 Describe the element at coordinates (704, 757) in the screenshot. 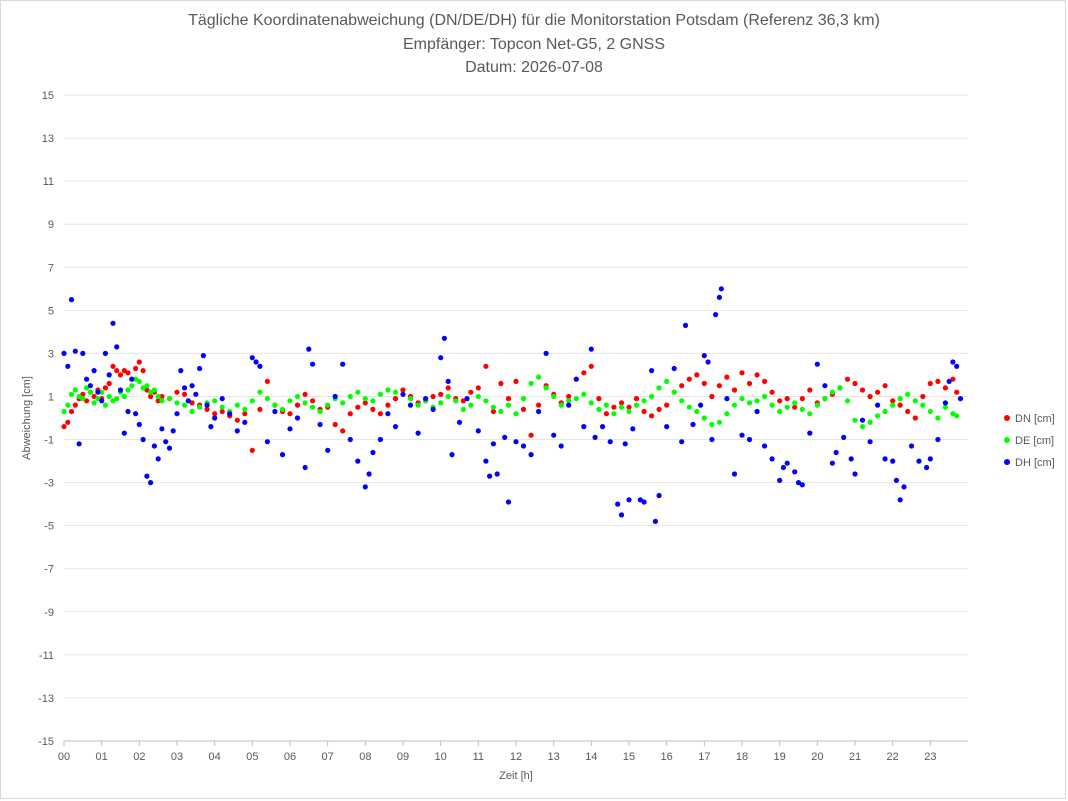

I see `x-tick-label: 17` at that location.